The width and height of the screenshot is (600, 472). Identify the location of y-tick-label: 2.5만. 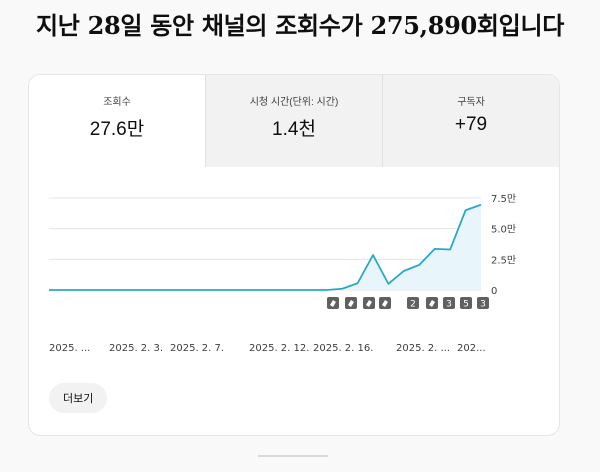
(503, 260).